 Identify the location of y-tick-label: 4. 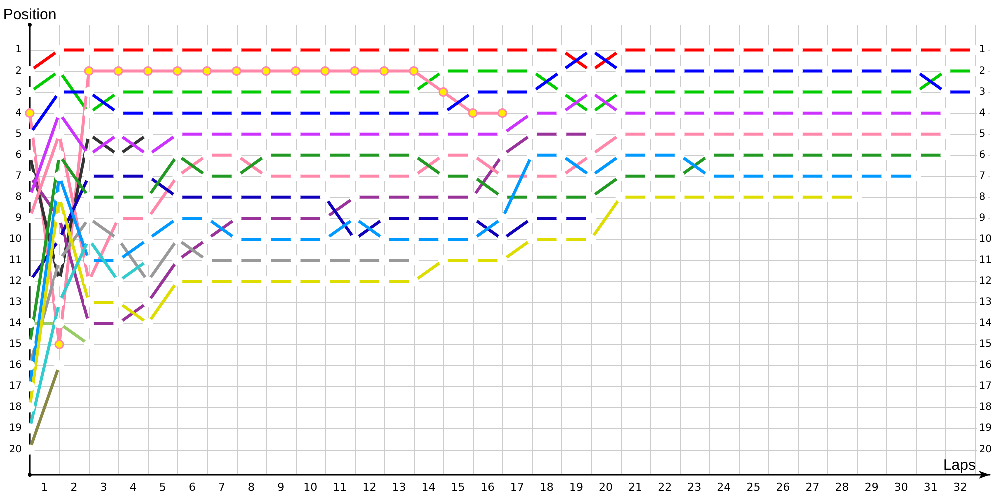
(19, 113).